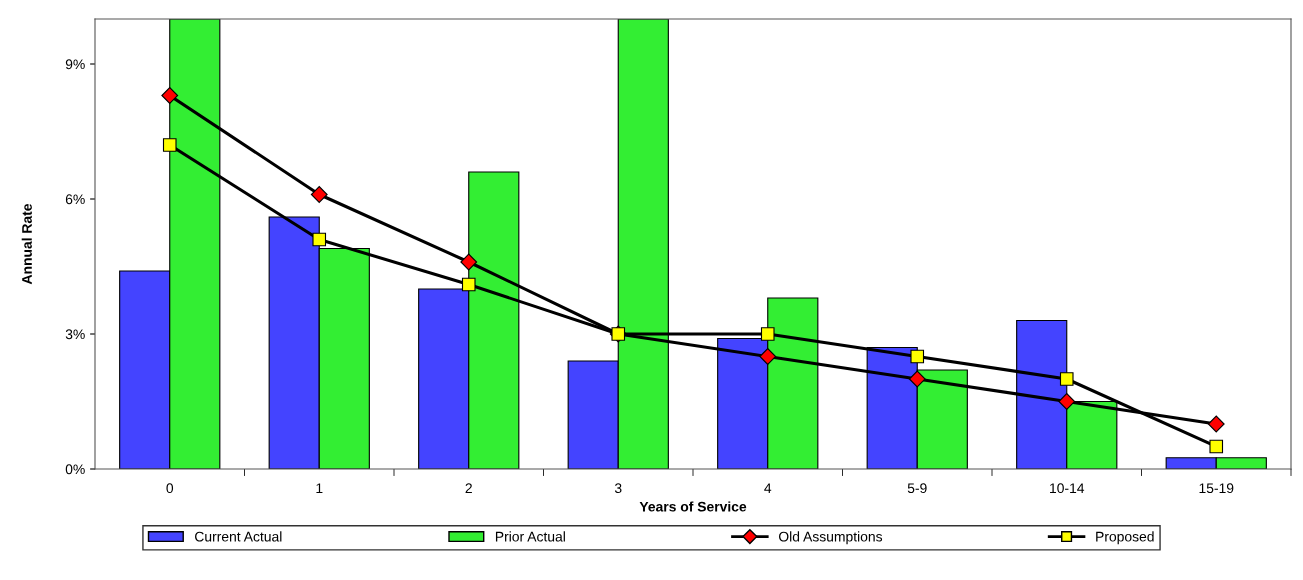  Describe the element at coordinates (530, 536) in the screenshot. I see `legend-label: Prior Actual` at that location.